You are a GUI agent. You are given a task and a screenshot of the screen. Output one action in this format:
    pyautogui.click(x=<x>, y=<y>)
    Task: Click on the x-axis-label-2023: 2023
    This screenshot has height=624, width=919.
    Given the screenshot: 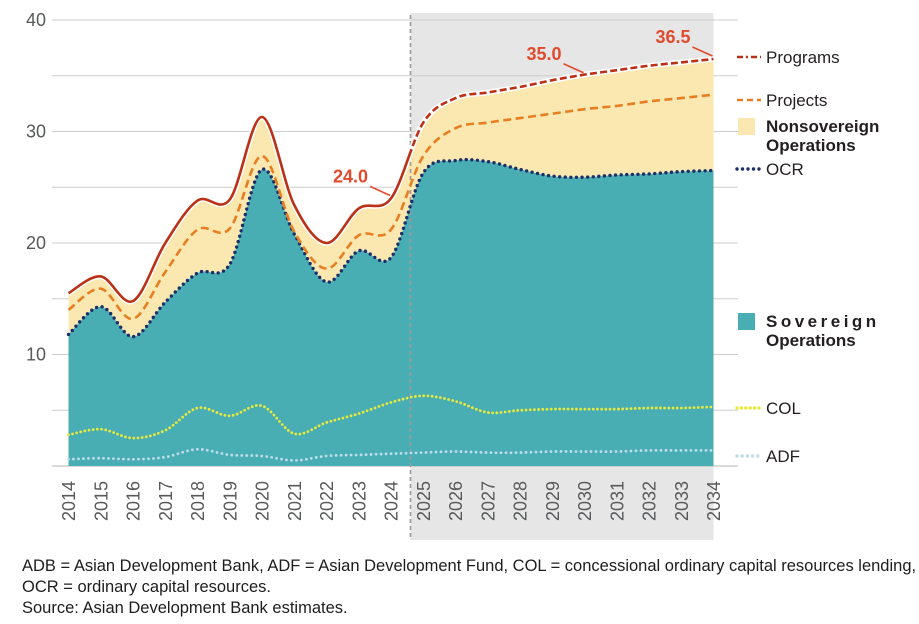 What is the action you would take?
    pyautogui.click(x=359, y=501)
    